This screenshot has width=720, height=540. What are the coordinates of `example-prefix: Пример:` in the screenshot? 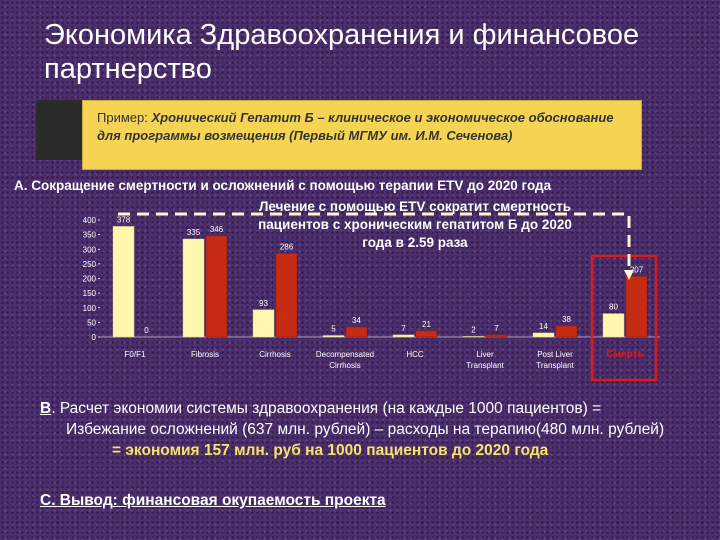 It's located at (124, 117).